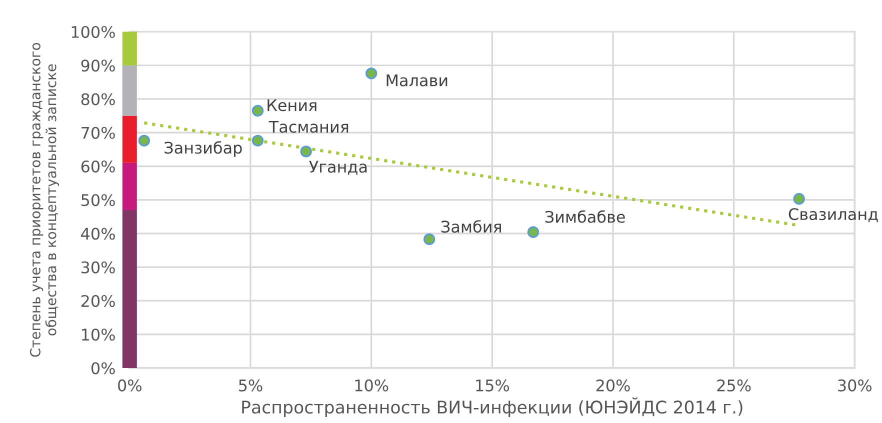 This screenshot has height=423, width=882. What do you see at coordinates (98, 200) in the screenshot?
I see `y-tick-label: 50%` at bounding box center [98, 200].